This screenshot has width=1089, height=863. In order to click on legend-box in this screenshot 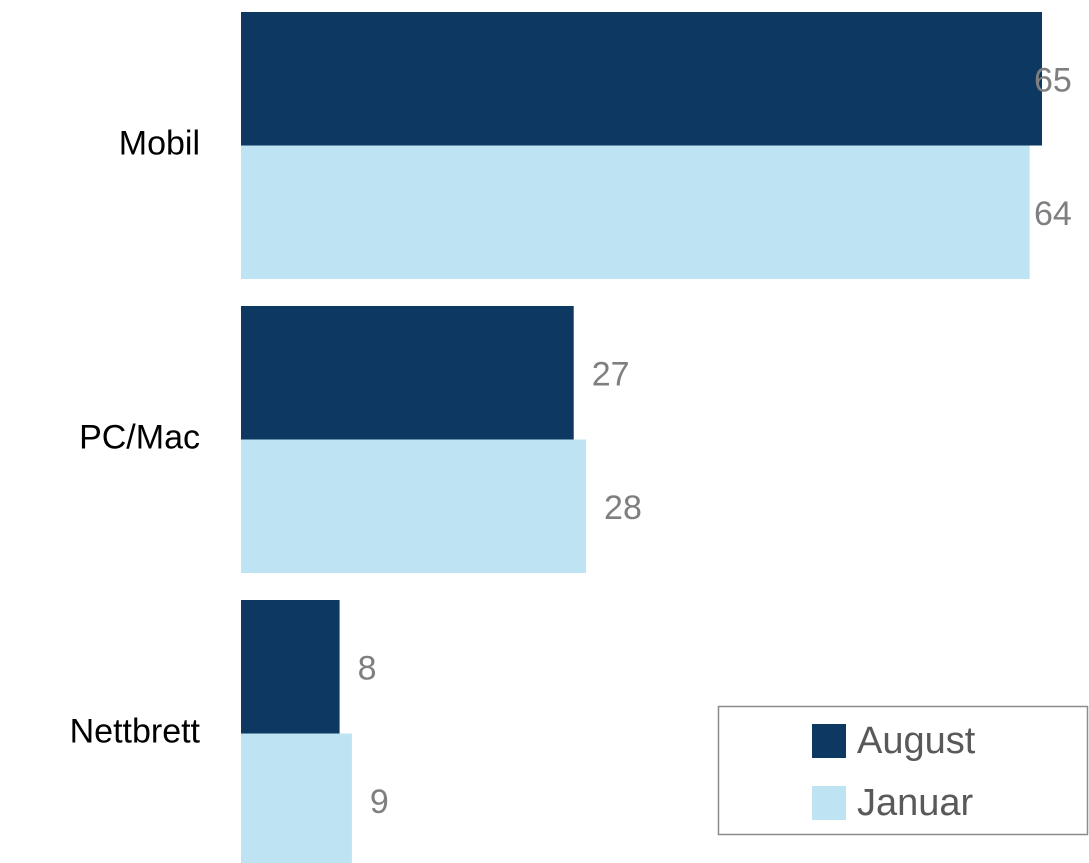, I will do `click(903, 770)`.